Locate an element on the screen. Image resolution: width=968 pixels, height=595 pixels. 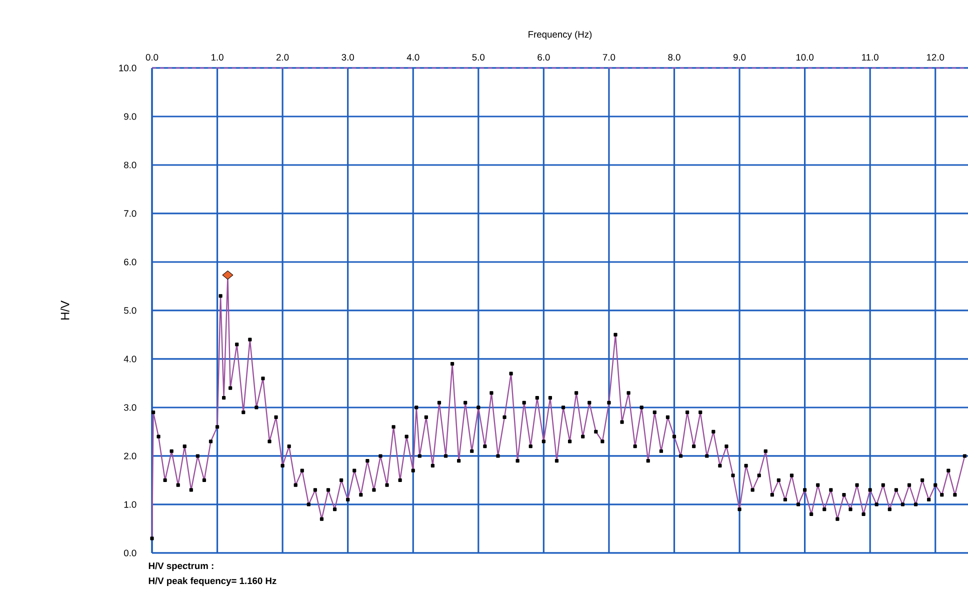
y-tick-label: 2.0 is located at coordinates (130, 456).